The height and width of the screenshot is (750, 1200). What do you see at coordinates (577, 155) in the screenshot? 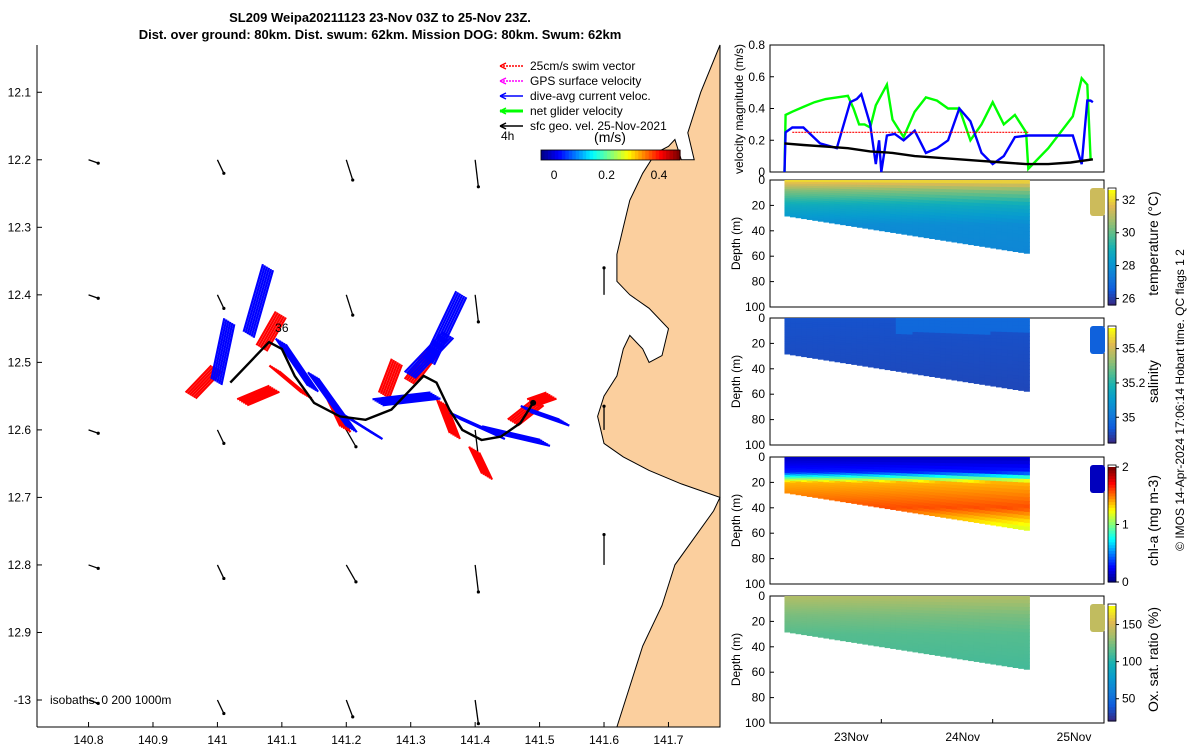
I see `map-colorbar-cell` at bounding box center [577, 155].